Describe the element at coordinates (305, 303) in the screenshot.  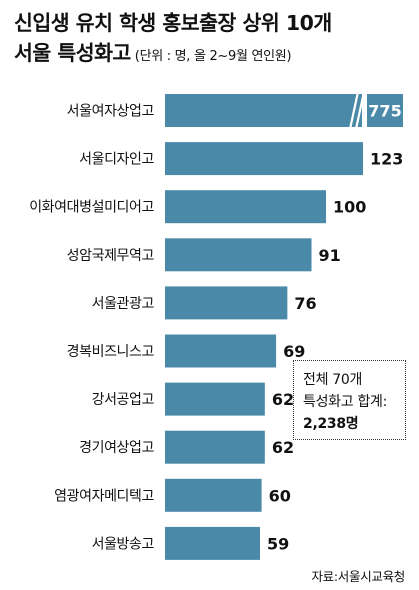
I see `value-label: 76` at that location.